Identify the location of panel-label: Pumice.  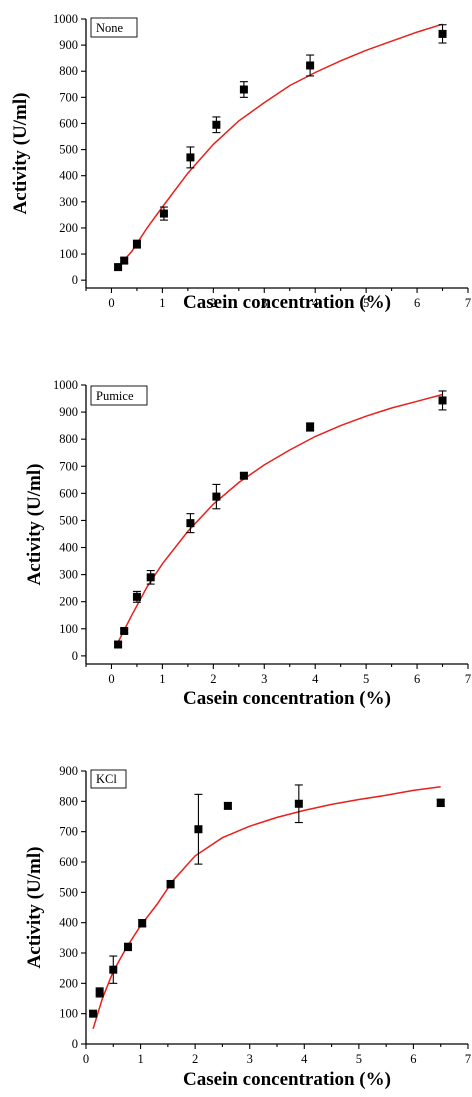
(115, 396).